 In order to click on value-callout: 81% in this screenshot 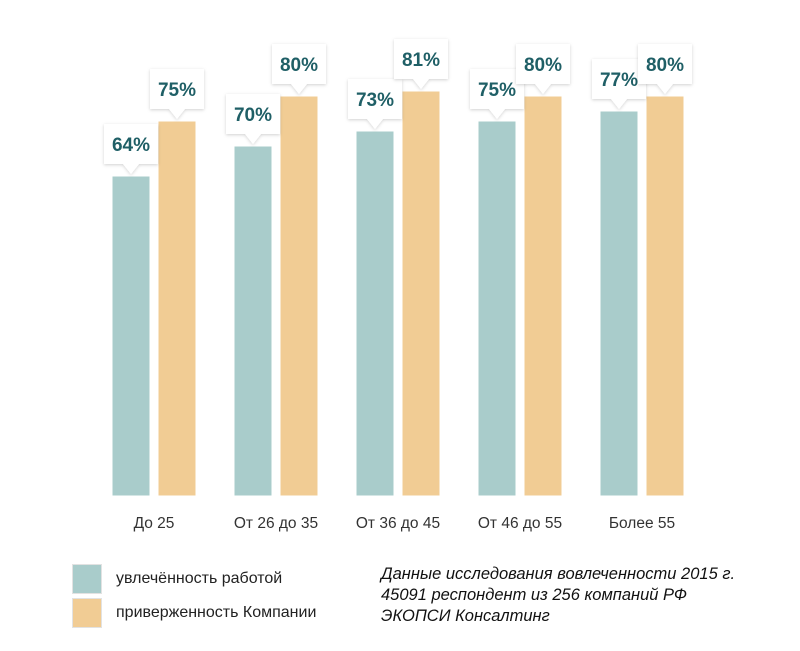, I will do `click(421, 64)`.